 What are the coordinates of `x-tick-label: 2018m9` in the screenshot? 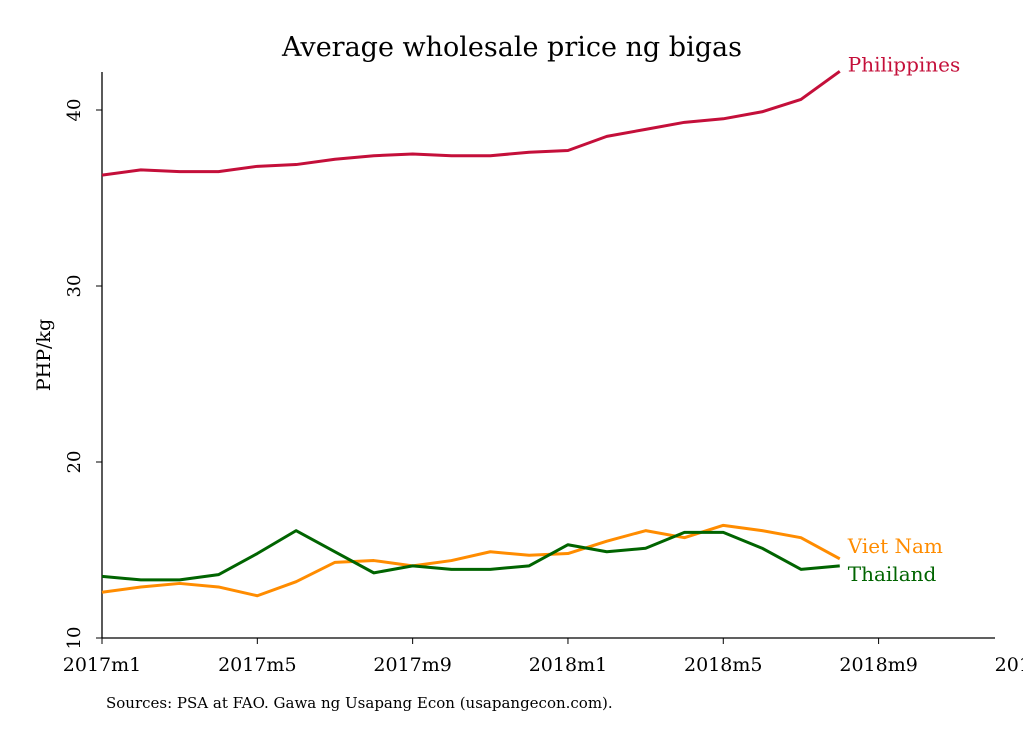 It's located at (878, 665).